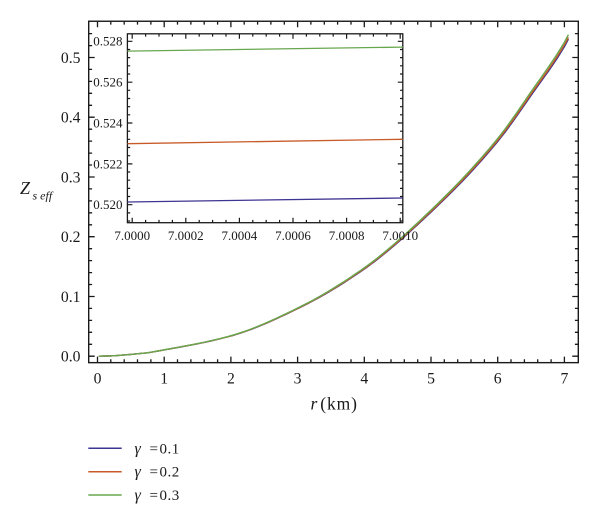 The image size is (600, 526). Describe the element at coordinates (108, 122) in the screenshot. I see `svg-text: 0.524` at that location.